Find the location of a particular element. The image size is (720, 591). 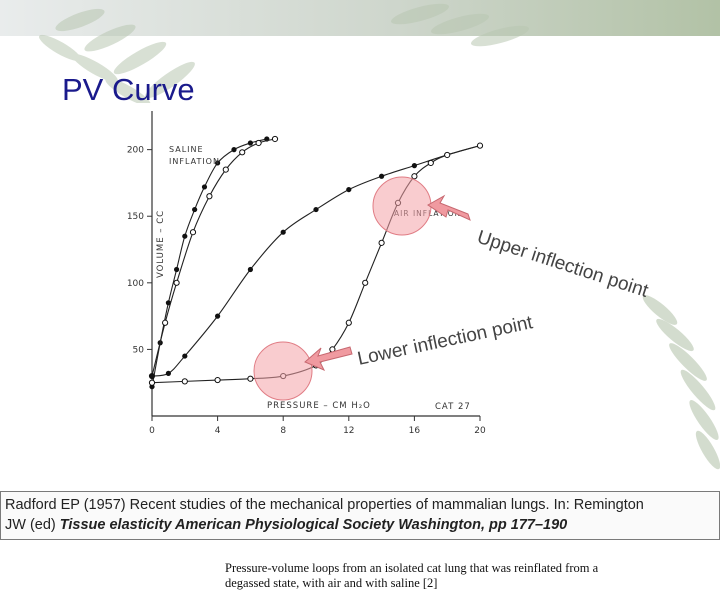

upper-arrow is located at coordinates (449, 207).